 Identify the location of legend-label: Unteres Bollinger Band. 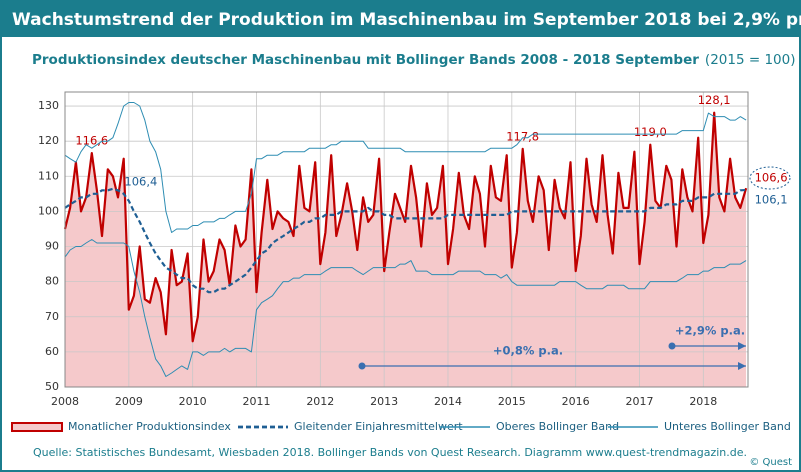
(727, 426).